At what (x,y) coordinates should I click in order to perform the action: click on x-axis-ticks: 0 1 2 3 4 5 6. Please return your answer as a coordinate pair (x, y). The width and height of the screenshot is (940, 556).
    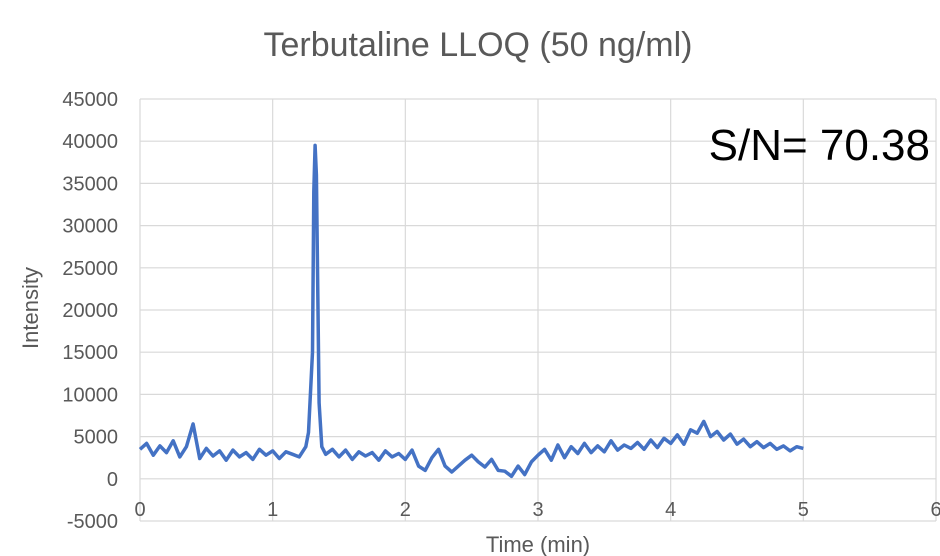
    Looking at the image, I should click on (537, 510).